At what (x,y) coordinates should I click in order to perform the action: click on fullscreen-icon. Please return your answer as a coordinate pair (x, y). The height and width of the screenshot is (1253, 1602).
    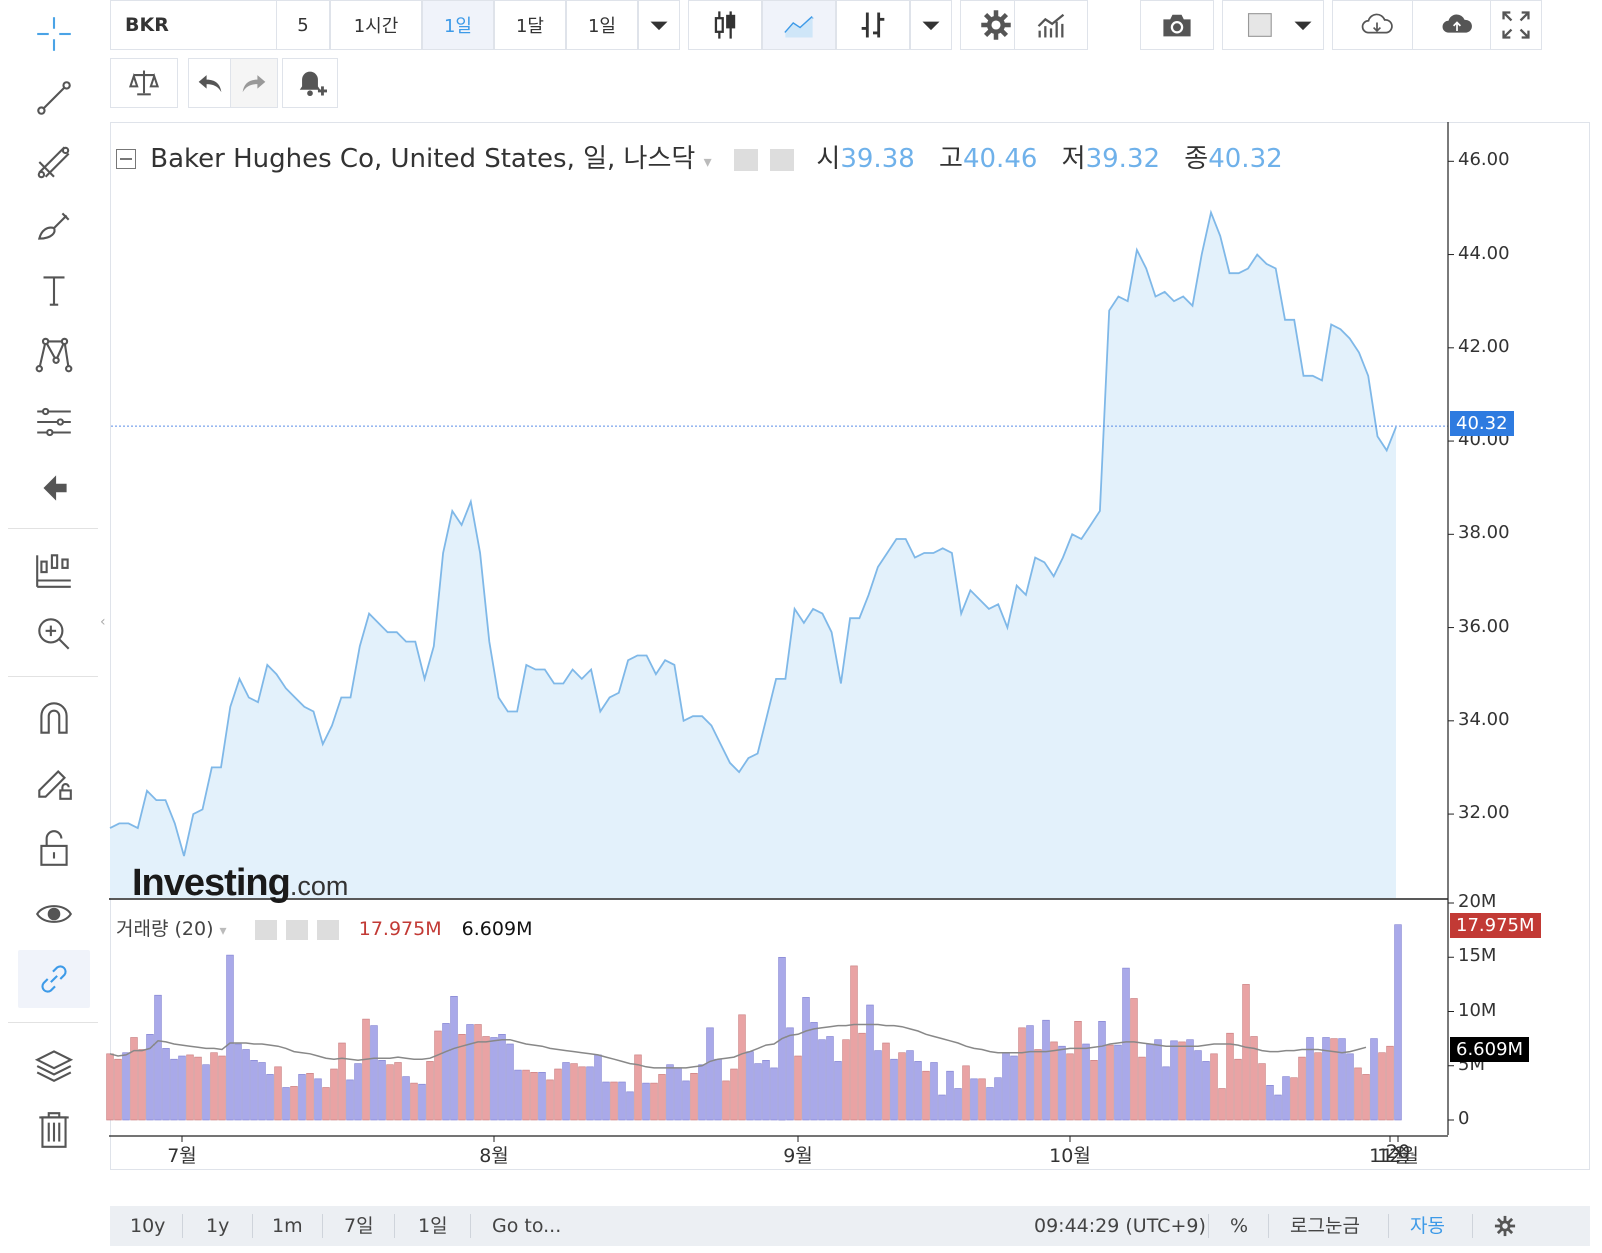
    Looking at the image, I should click on (1516, 25).